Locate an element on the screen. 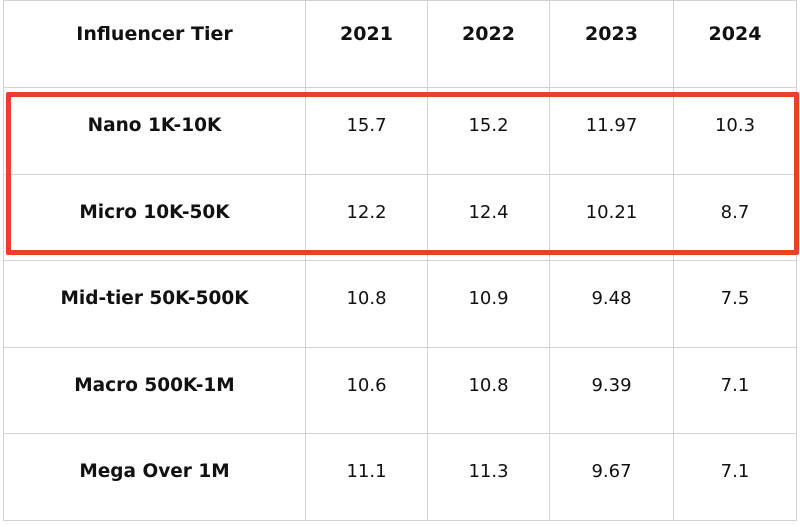 This screenshot has height=525, width=800. header-year-2022: 2022 is located at coordinates (488, 44).